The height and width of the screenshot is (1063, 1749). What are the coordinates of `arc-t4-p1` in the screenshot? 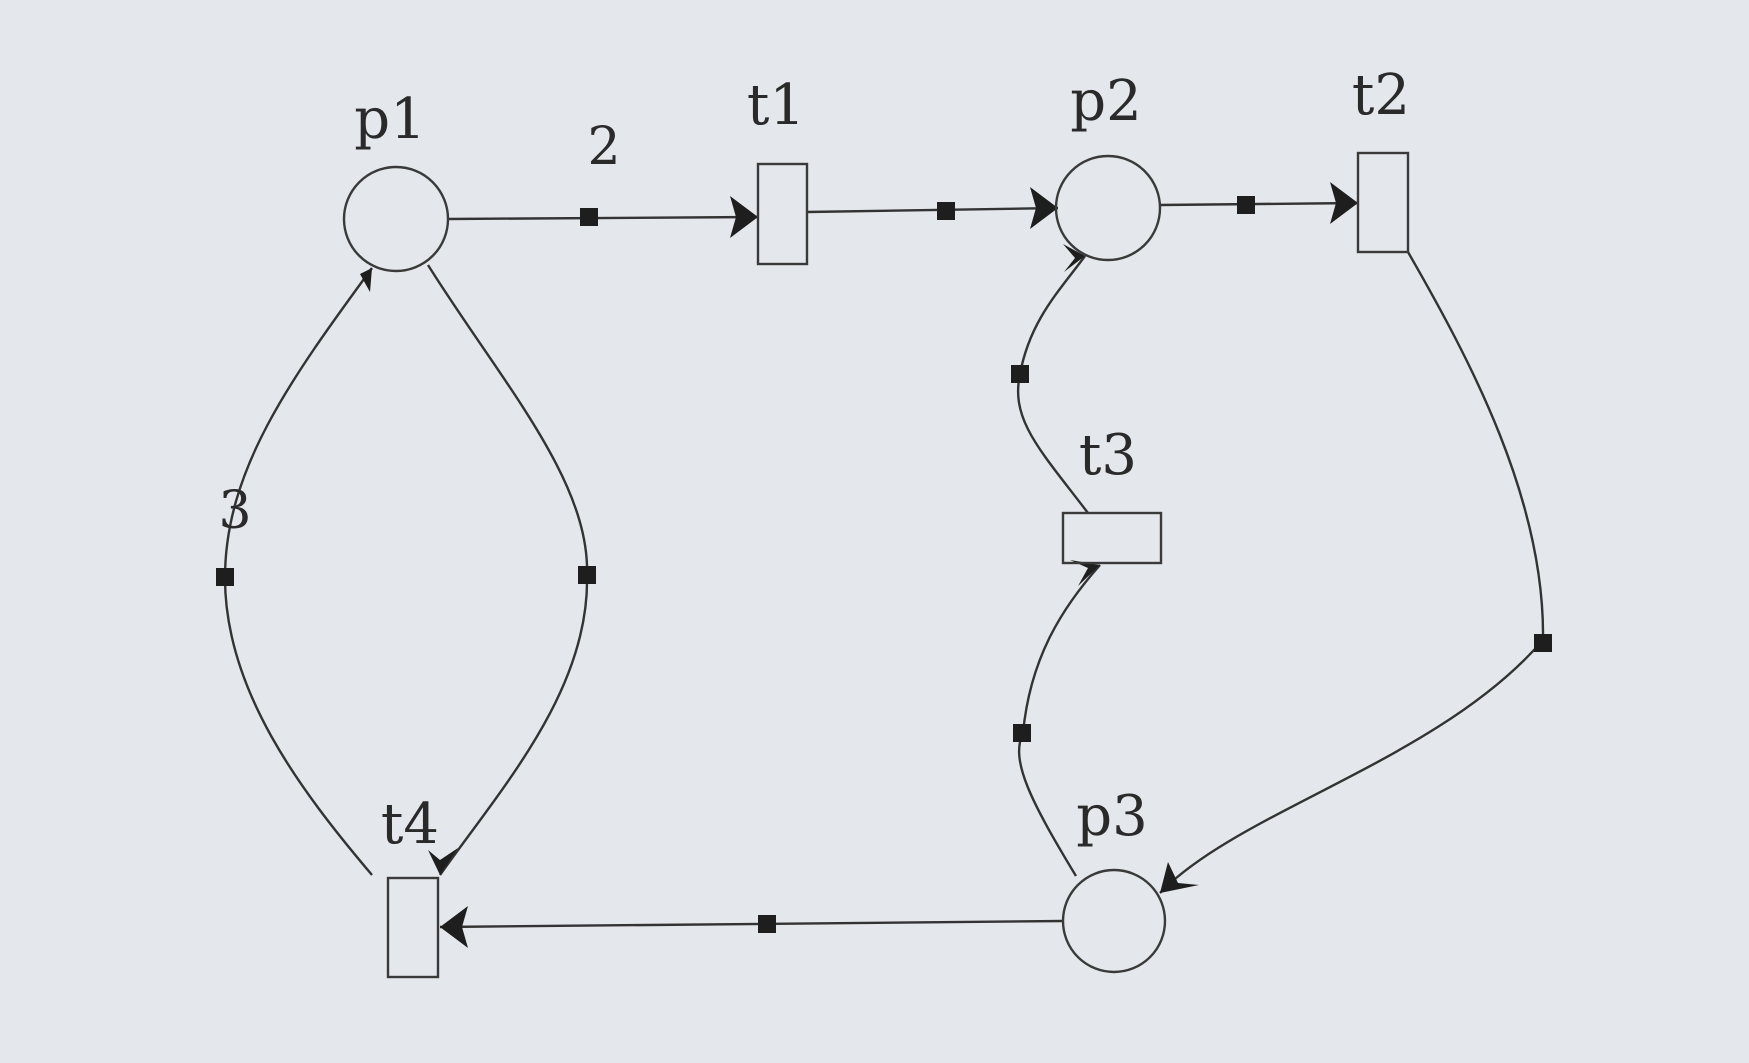 It's located at (298, 571).